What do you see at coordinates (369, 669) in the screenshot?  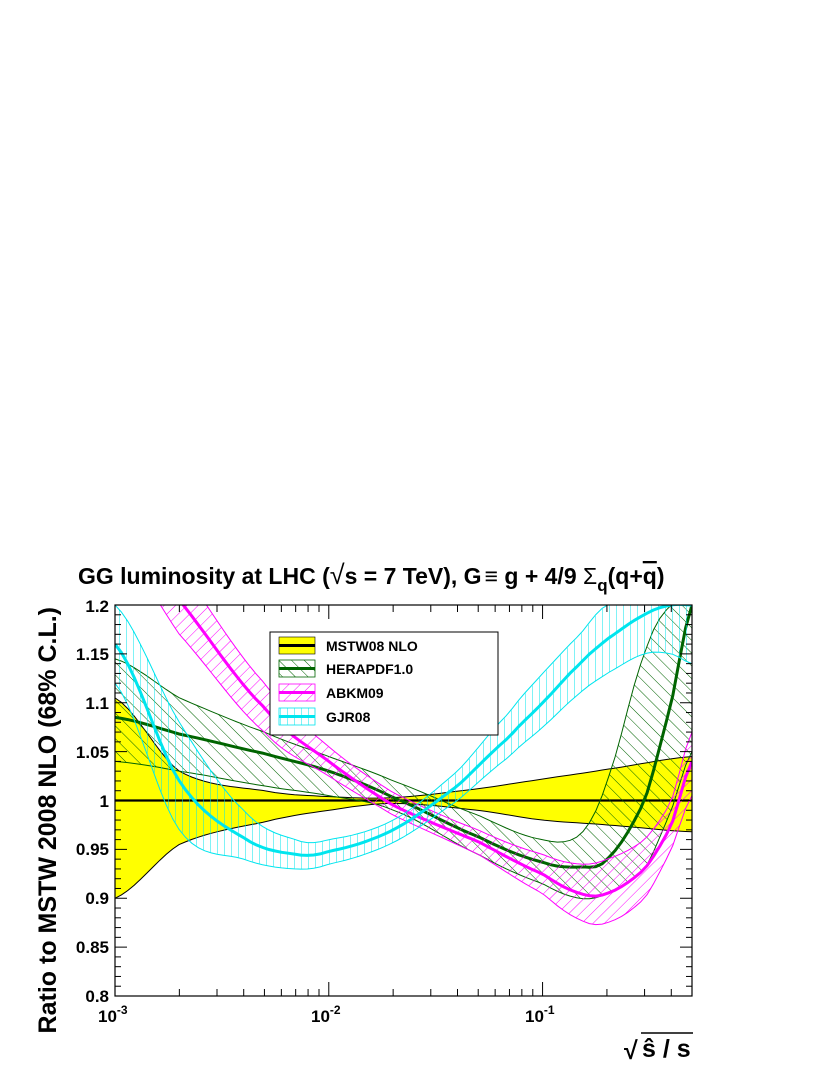 I see `legend-label: HERAPDF1.0` at bounding box center [369, 669].